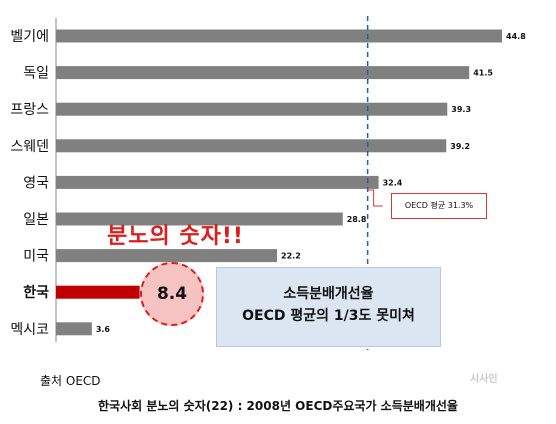  Describe the element at coordinates (461, 109) in the screenshot. I see `value-label: 39.3` at that location.